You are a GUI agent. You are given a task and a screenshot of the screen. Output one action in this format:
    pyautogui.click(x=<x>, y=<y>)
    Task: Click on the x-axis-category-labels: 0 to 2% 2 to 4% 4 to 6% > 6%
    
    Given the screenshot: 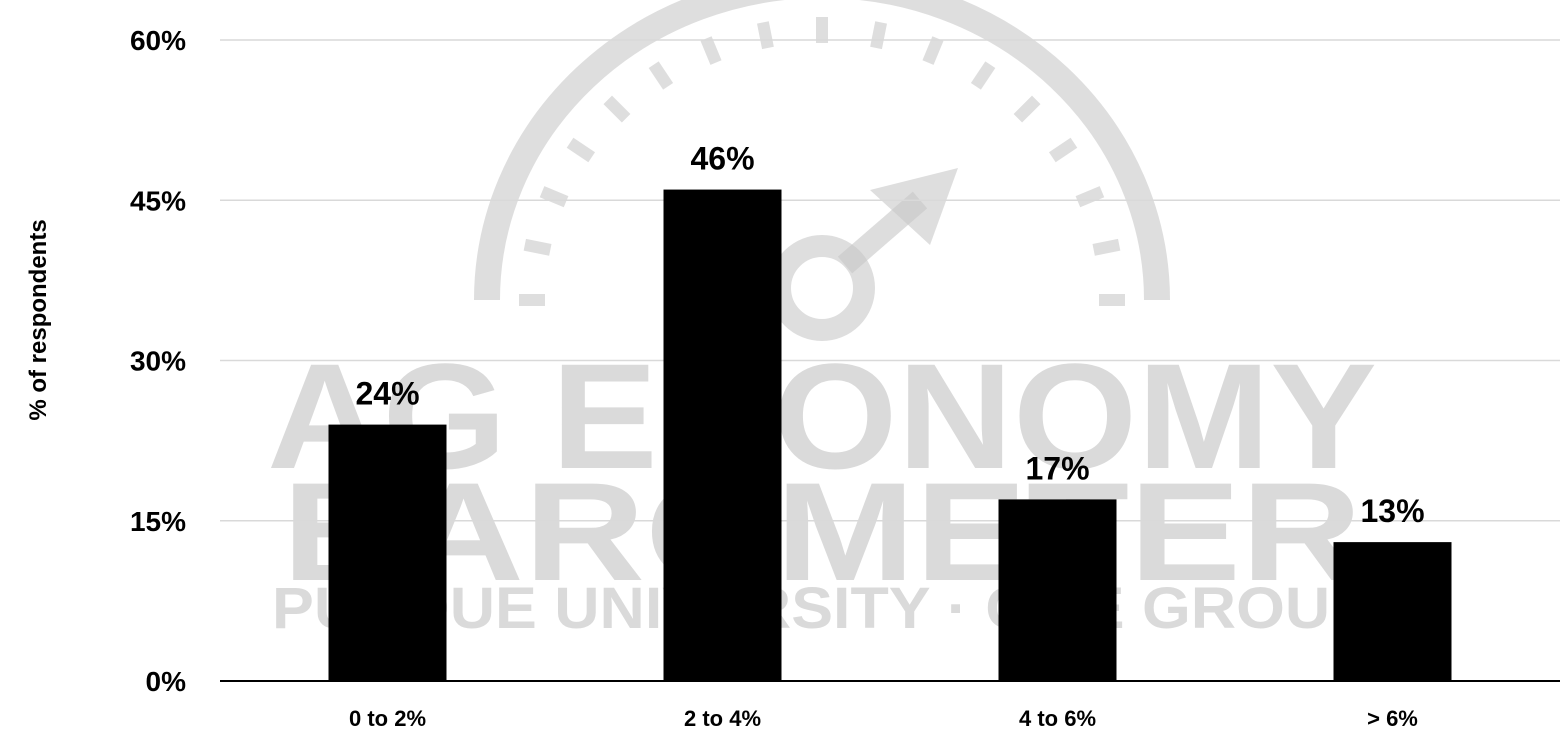 What is the action you would take?
    pyautogui.click(x=883, y=718)
    